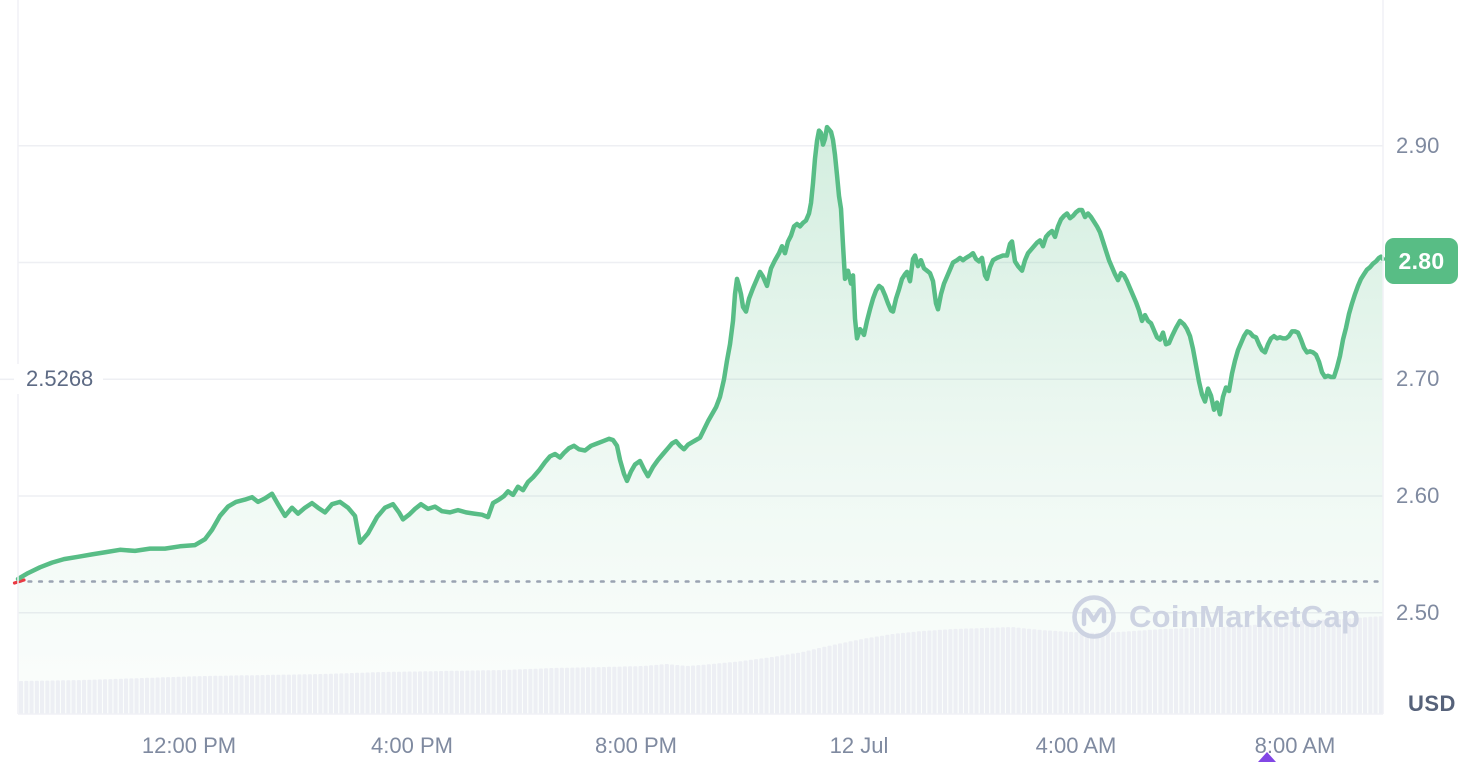 This screenshot has height=762, width=1482. What do you see at coordinates (1267, 757) in the screenshot?
I see `time-scrubber-marker` at bounding box center [1267, 757].